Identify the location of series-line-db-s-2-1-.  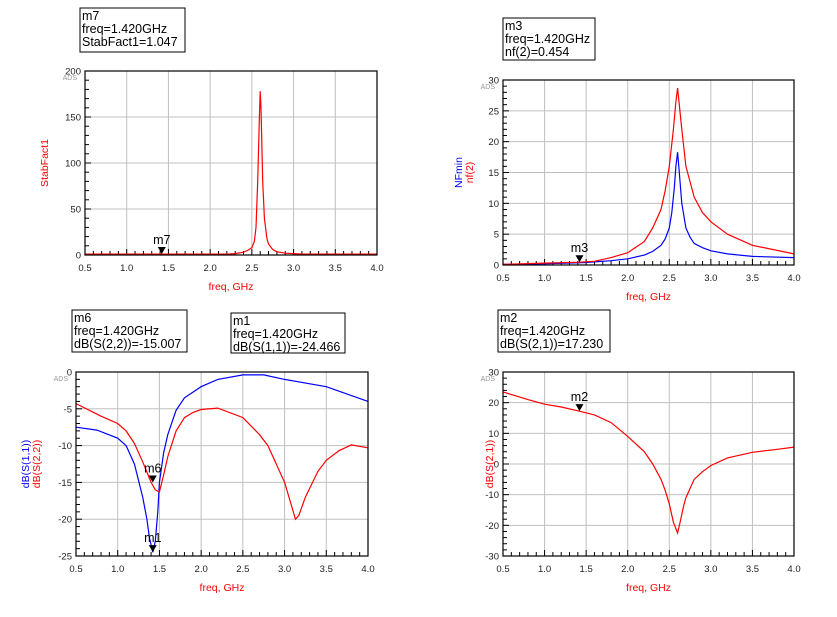
(648, 463).